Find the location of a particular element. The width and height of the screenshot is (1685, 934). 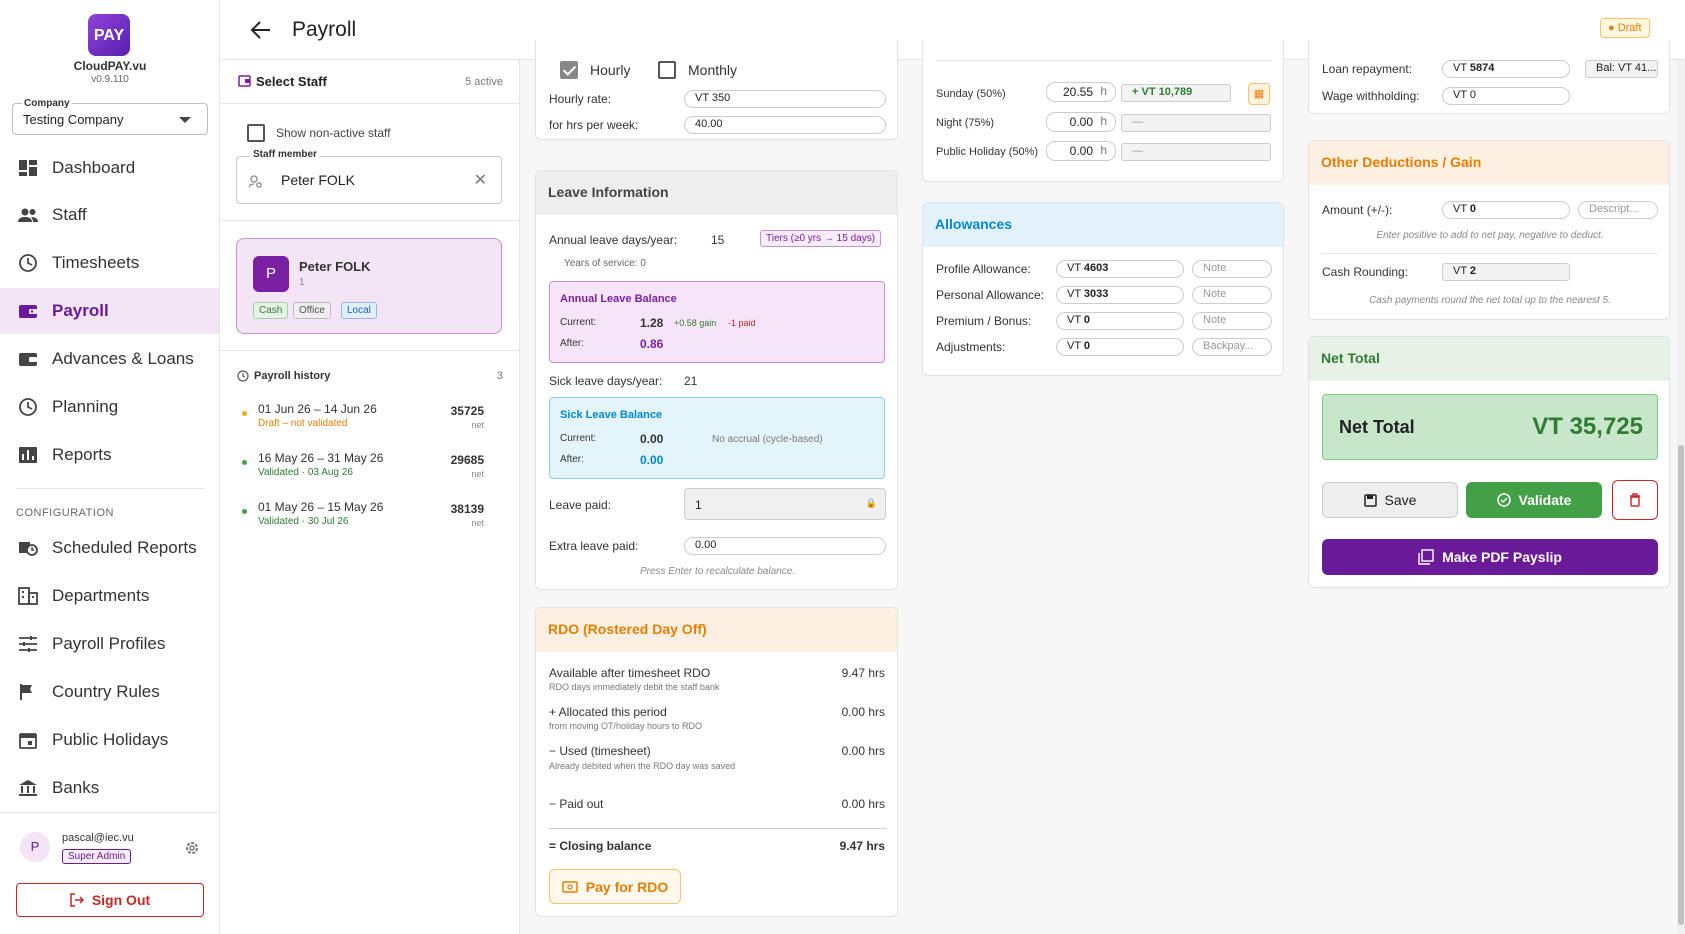

annual-leave-value: 15 is located at coordinates (718, 240).